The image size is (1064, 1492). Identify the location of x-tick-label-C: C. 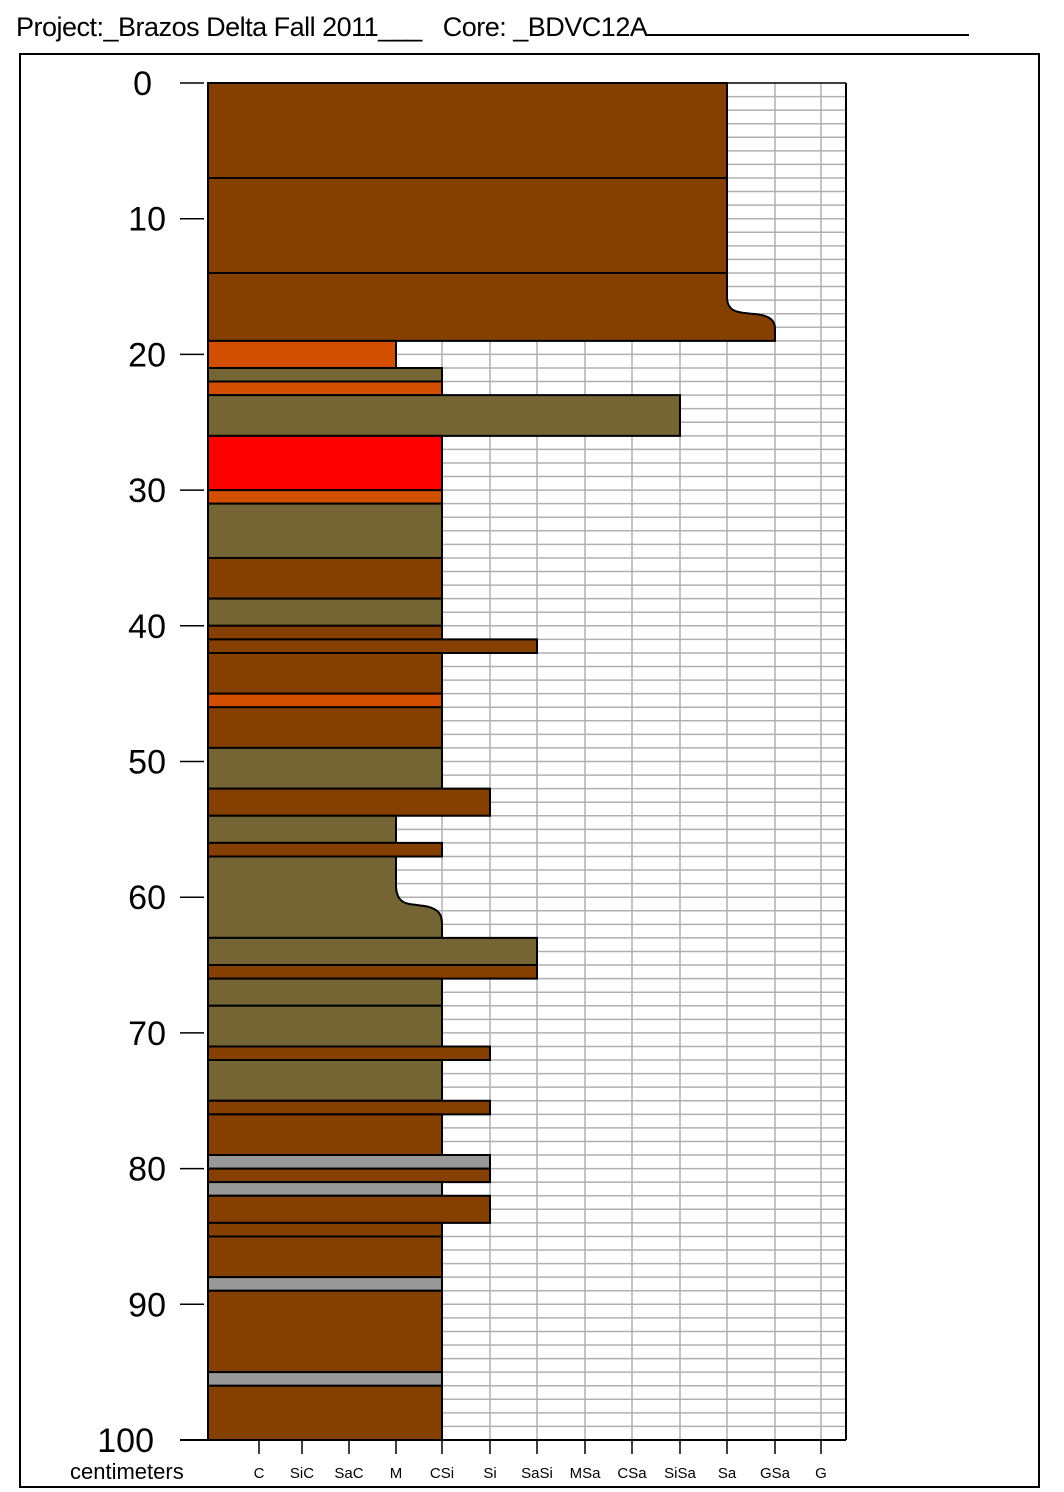
(259, 1473).